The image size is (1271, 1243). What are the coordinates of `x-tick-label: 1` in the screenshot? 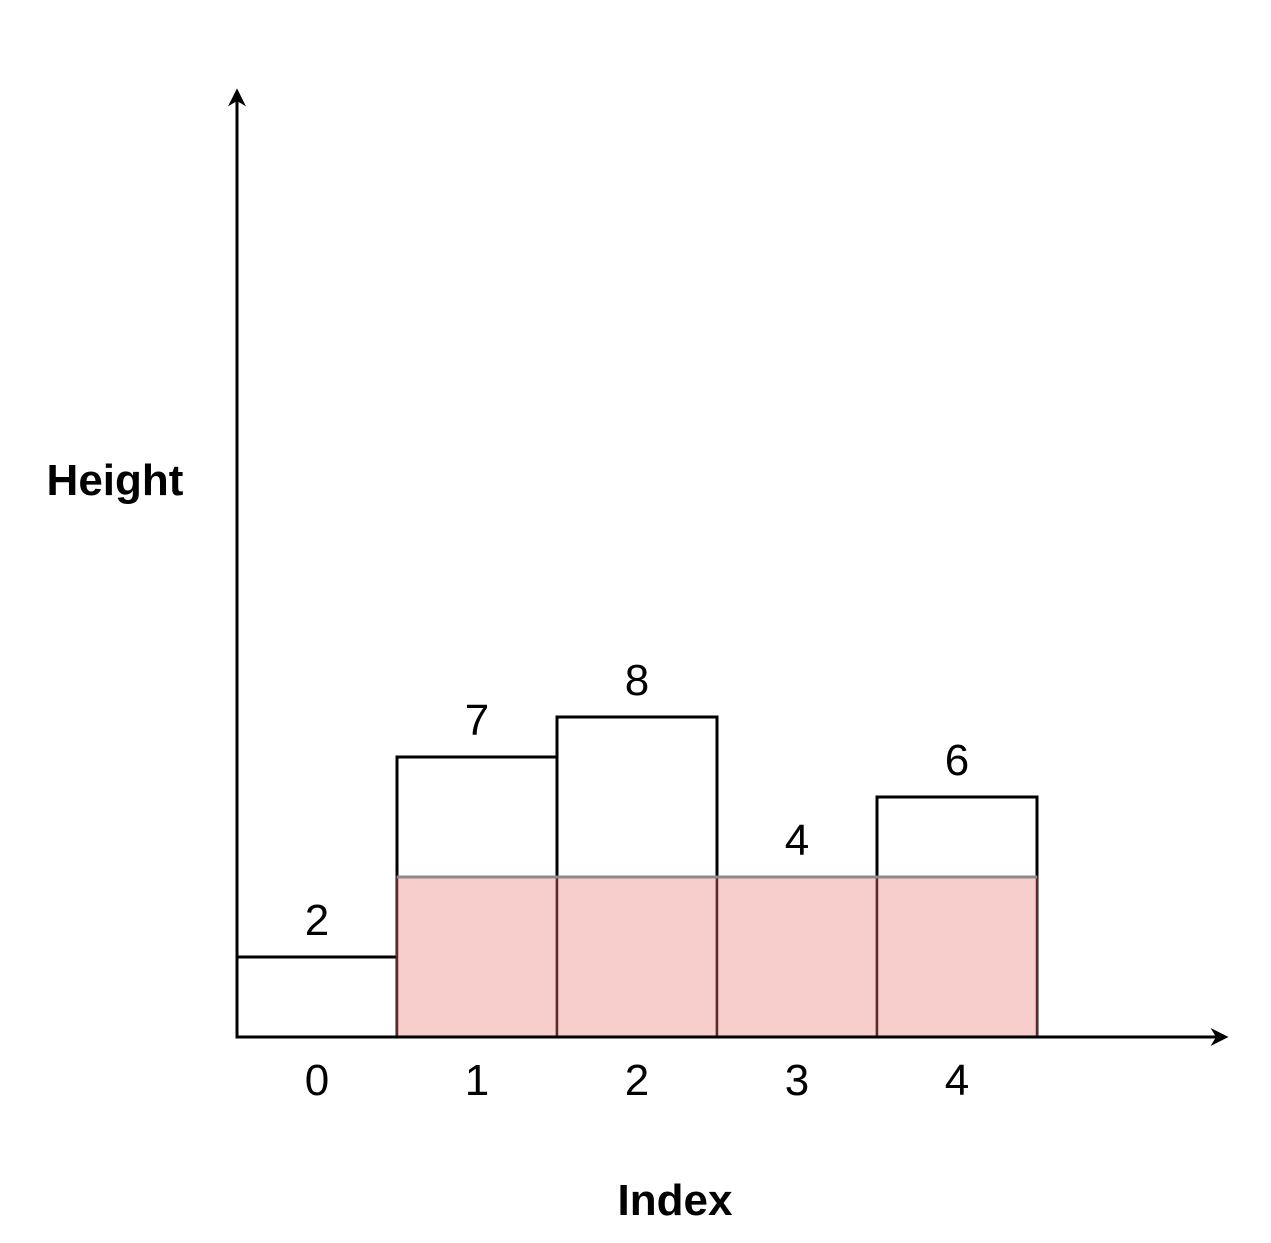 It's located at (477, 1080).